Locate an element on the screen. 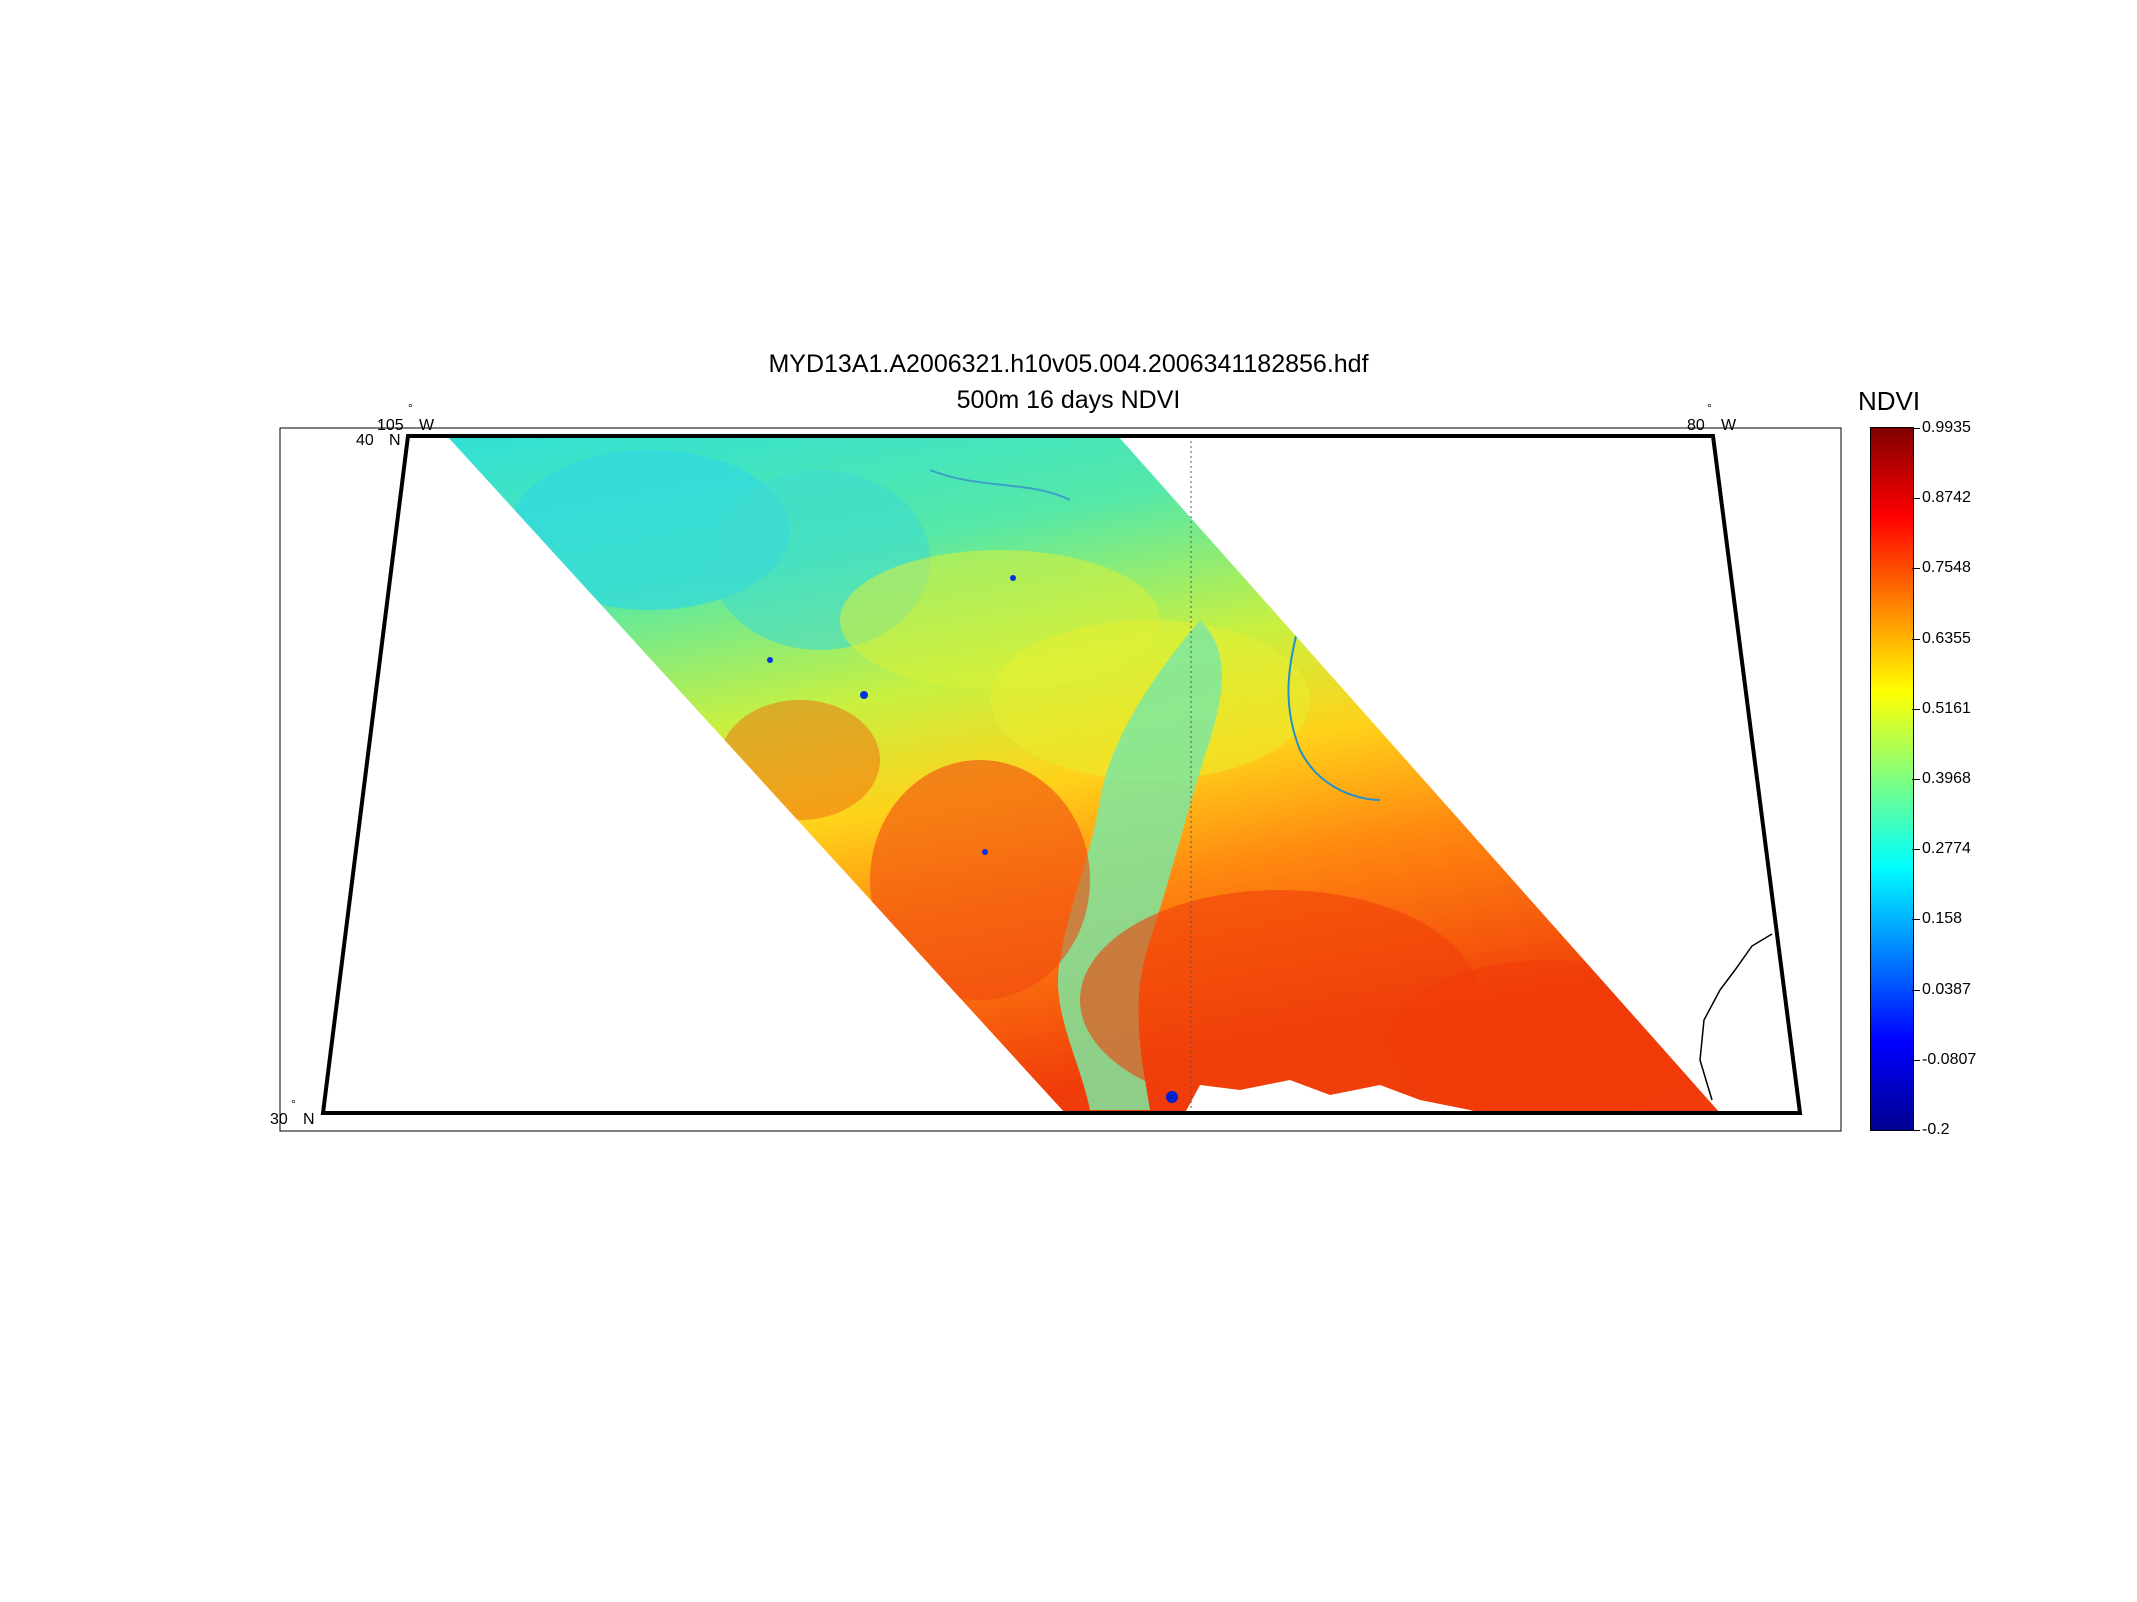 The height and width of the screenshot is (1602, 2137). colorbar-tick-label: 0.6355 is located at coordinates (1946, 638).